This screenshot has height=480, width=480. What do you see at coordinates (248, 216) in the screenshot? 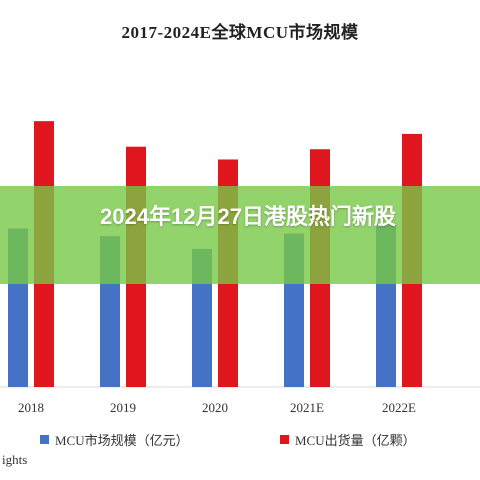
I see `banner-title: 2024年12月27日港股热门新股` at bounding box center [248, 216].